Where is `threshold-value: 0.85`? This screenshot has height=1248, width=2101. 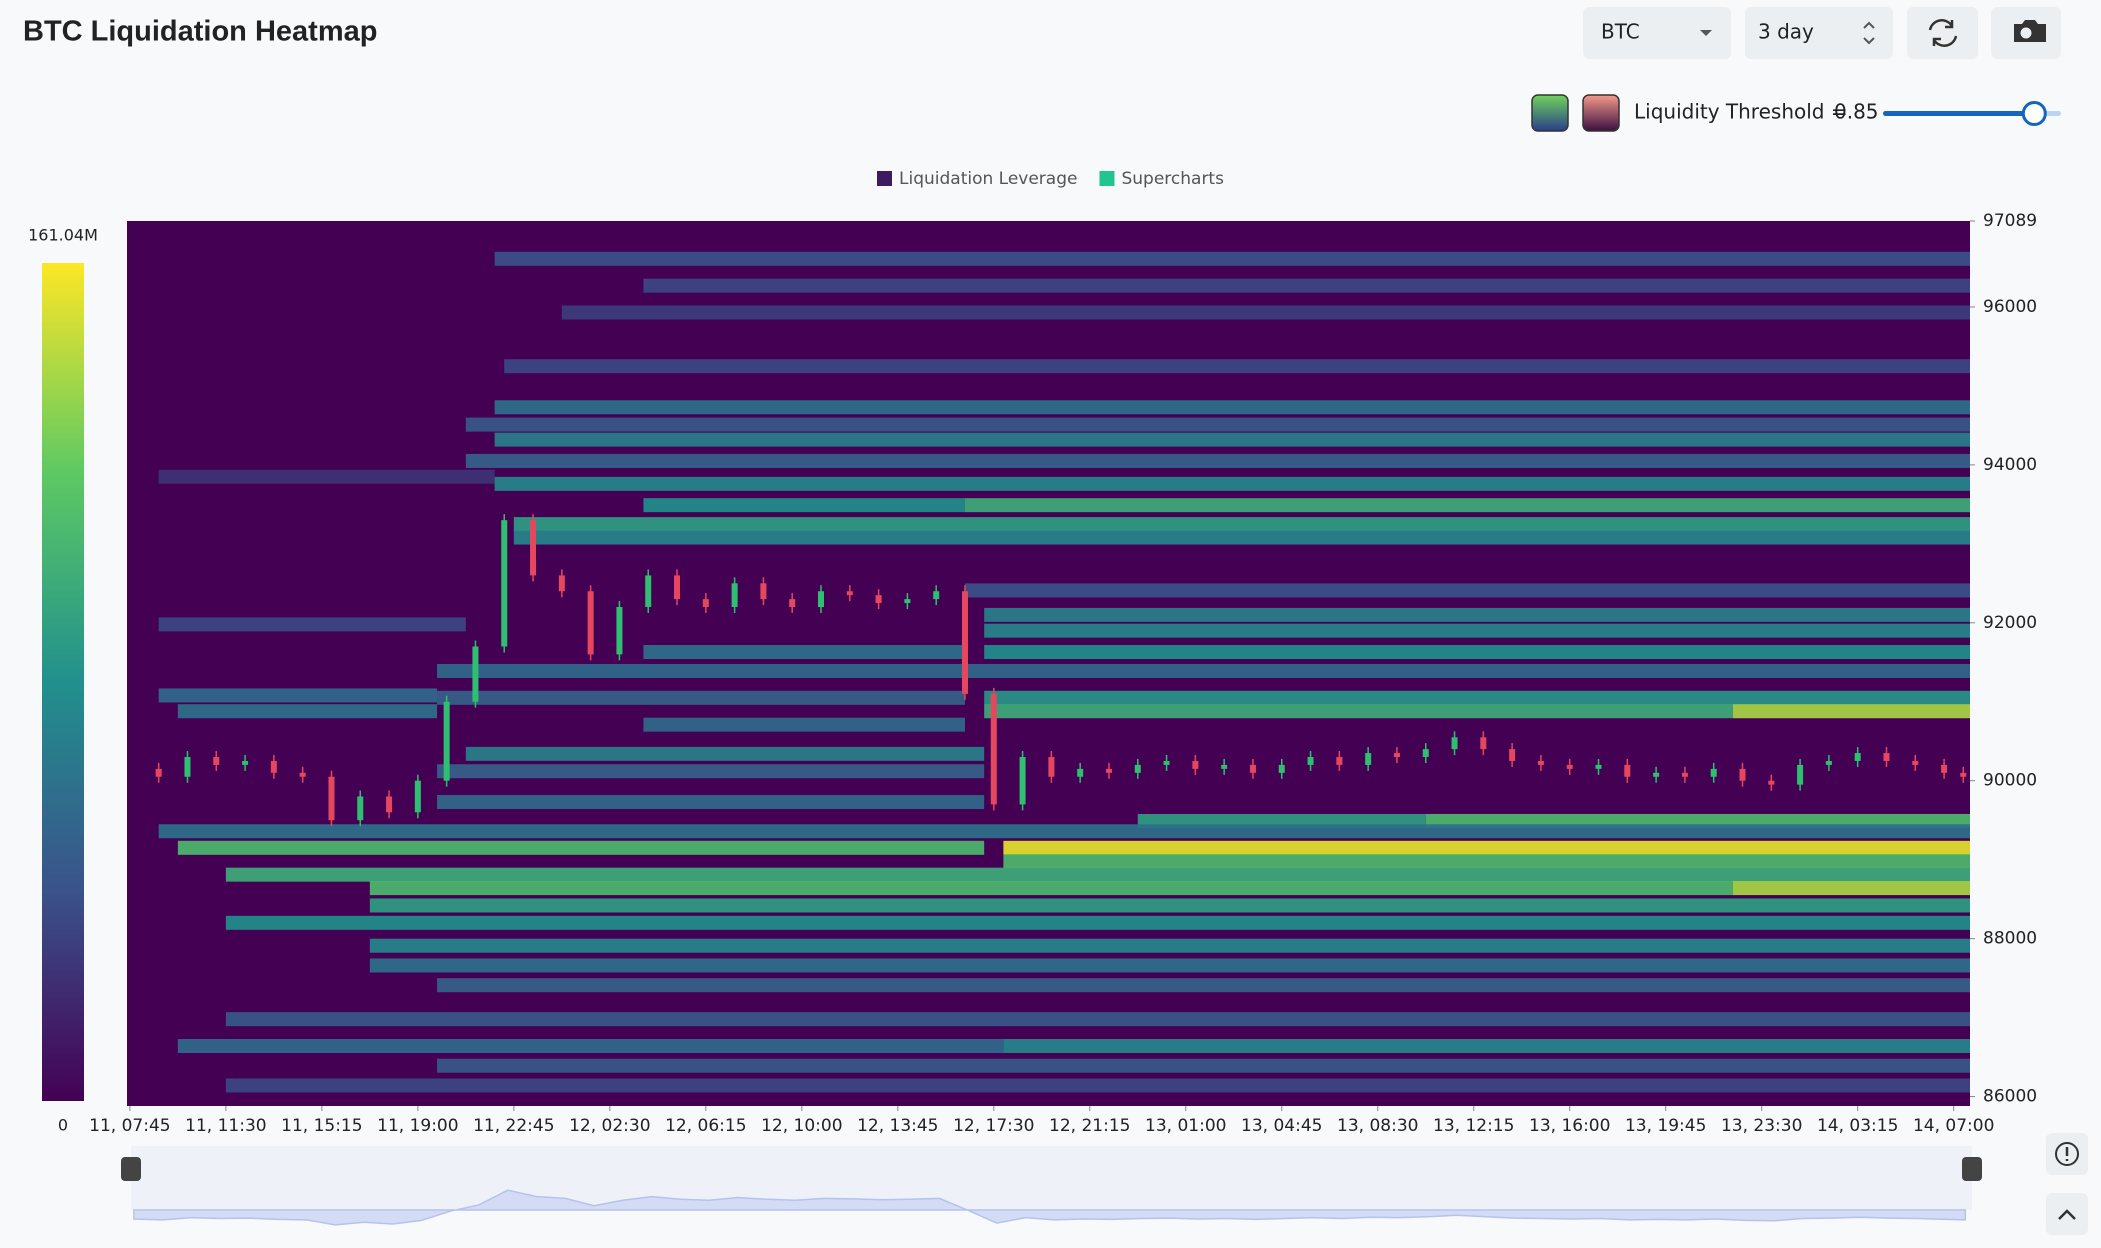
threshold-value: 0.85 is located at coordinates (1856, 112).